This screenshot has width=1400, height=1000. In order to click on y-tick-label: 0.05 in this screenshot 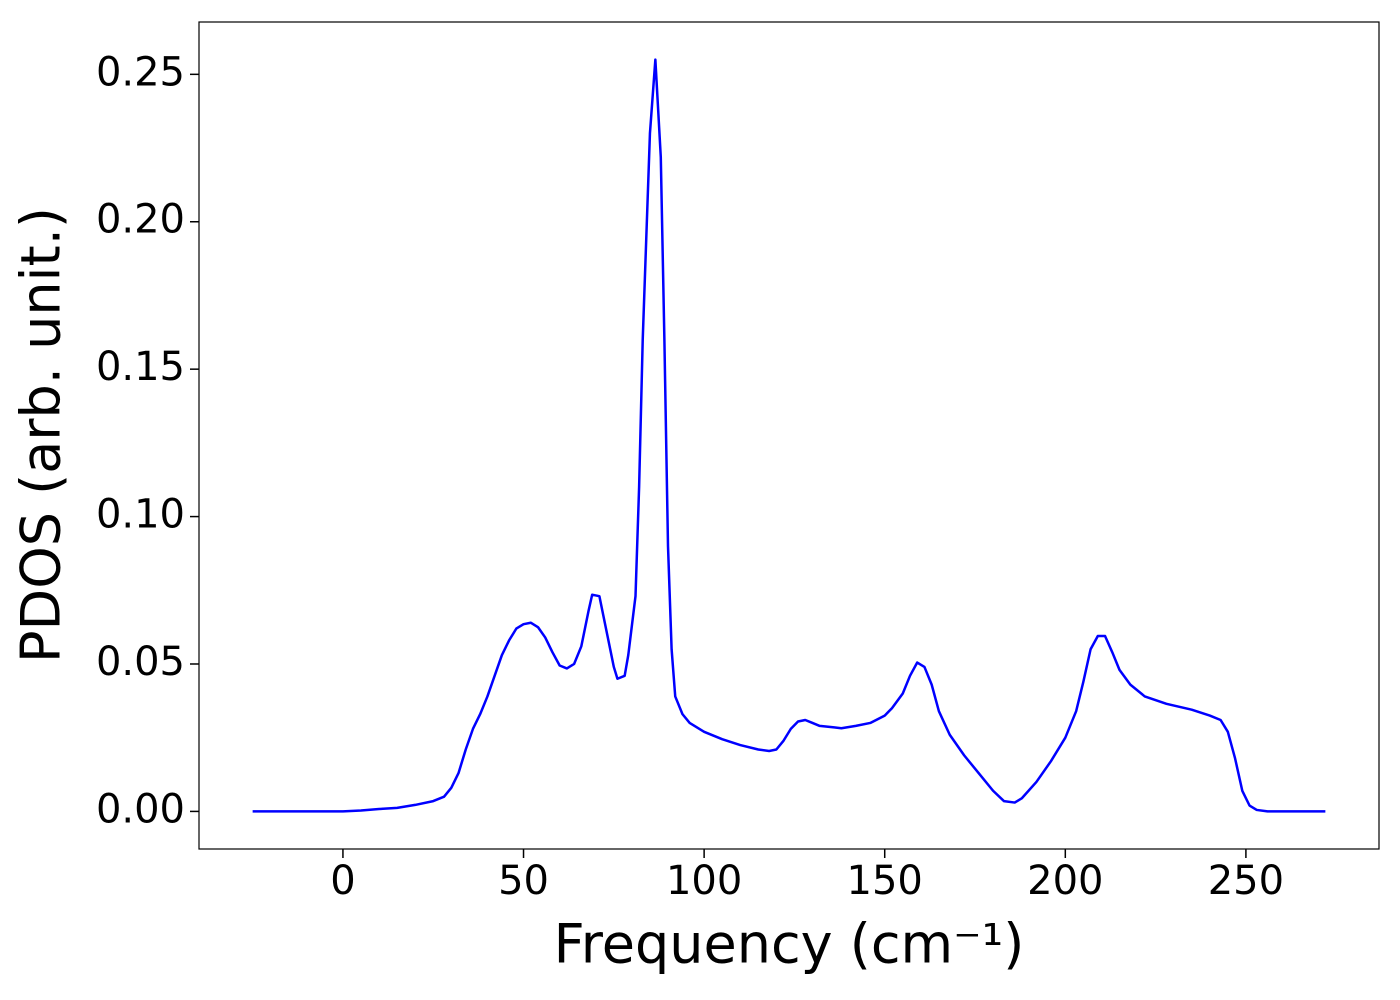, I will do `click(140, 662)`.